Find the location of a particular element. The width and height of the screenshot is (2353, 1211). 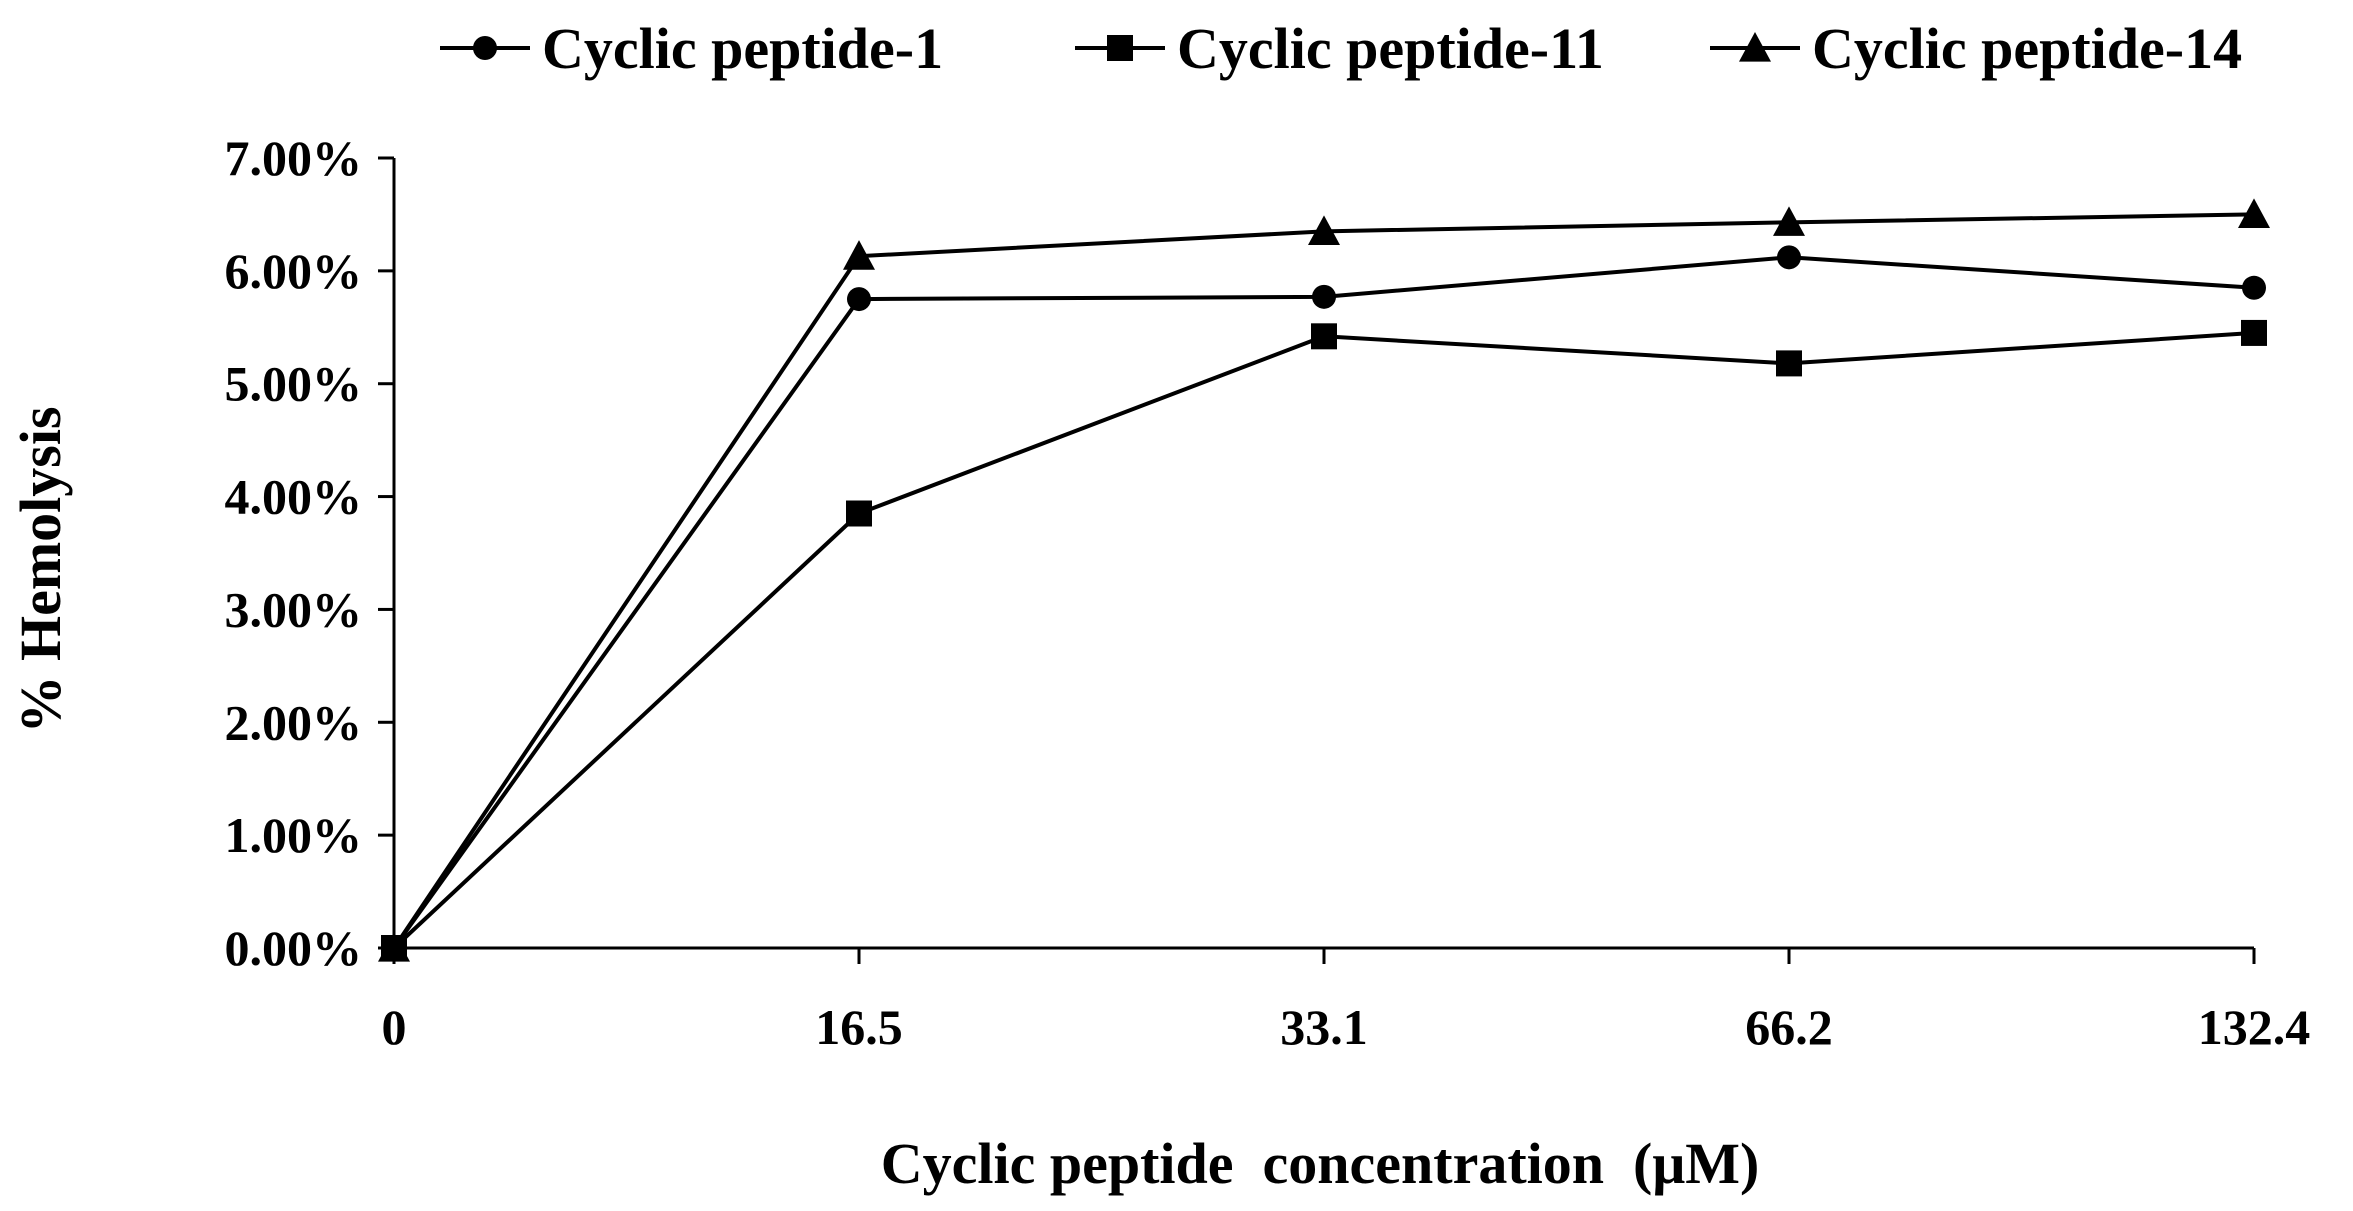

legend-item-1: Cyclic peptide-1 is located at coordinates (691, 48).